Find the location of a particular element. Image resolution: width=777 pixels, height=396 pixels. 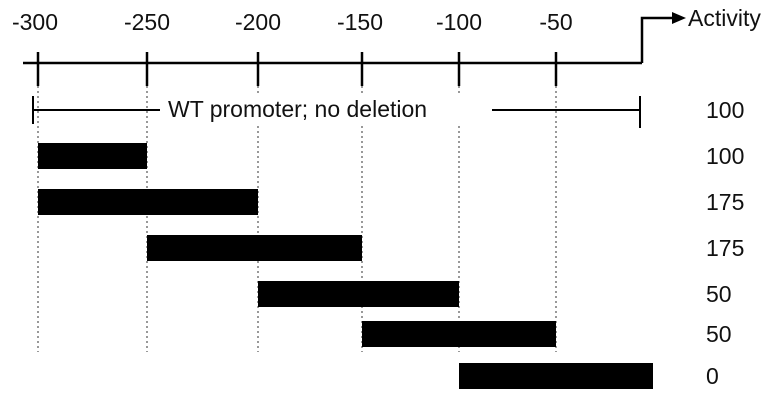

position-label-neg200: -200 is located at coordinates (258, 22).